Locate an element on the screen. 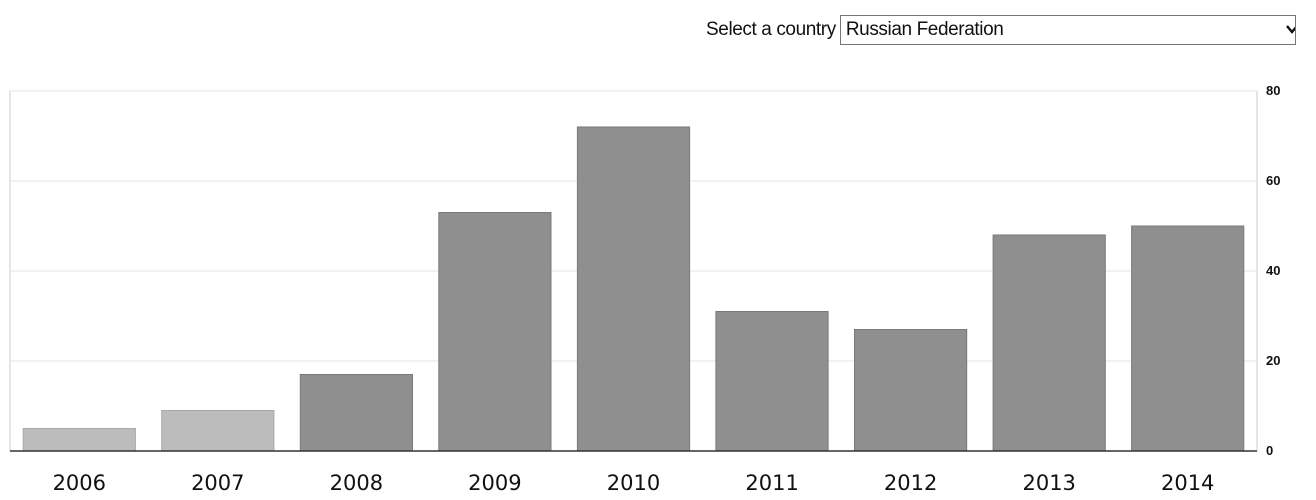 This screenshot has width=1316, height=500. bar-2011 is located at coordinates (772, 381).